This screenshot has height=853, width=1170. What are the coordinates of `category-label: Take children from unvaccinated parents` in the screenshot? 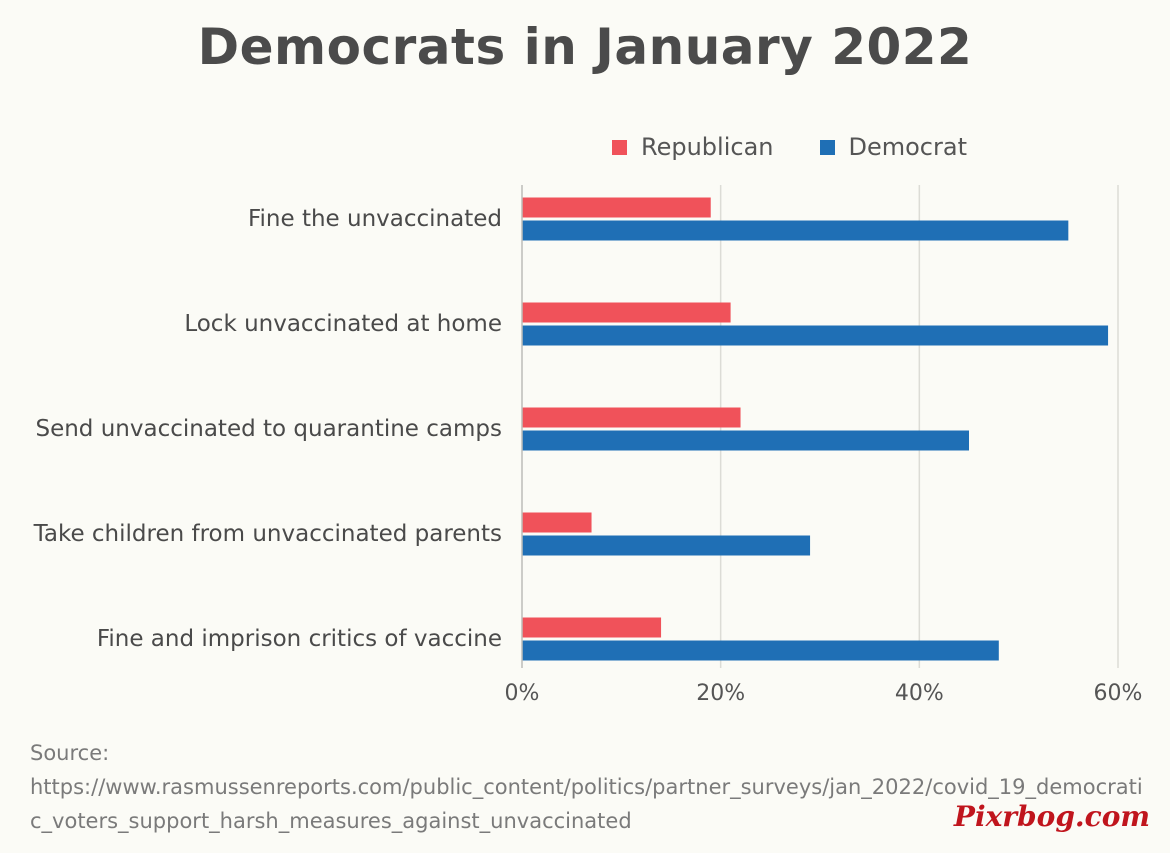 It's located at (267, 534).